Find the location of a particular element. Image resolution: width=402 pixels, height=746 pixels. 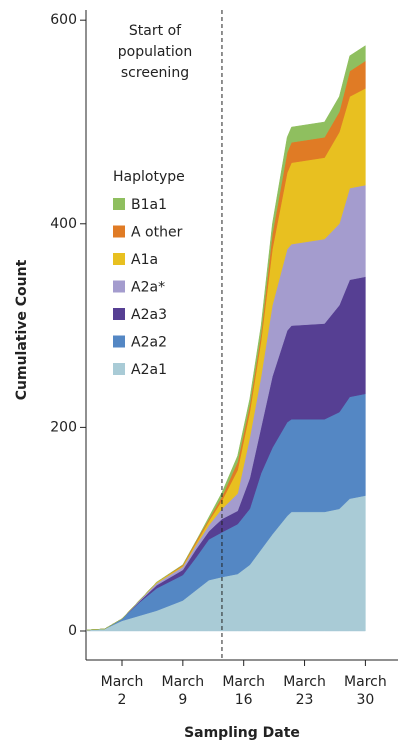

annotation: Start of is located at coordinates (155, 31).